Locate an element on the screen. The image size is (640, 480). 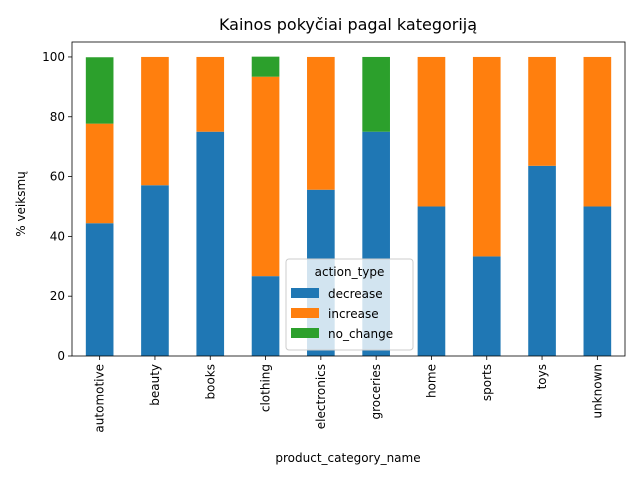
bar-no_change-clothing is located at coordinates (265, 66).